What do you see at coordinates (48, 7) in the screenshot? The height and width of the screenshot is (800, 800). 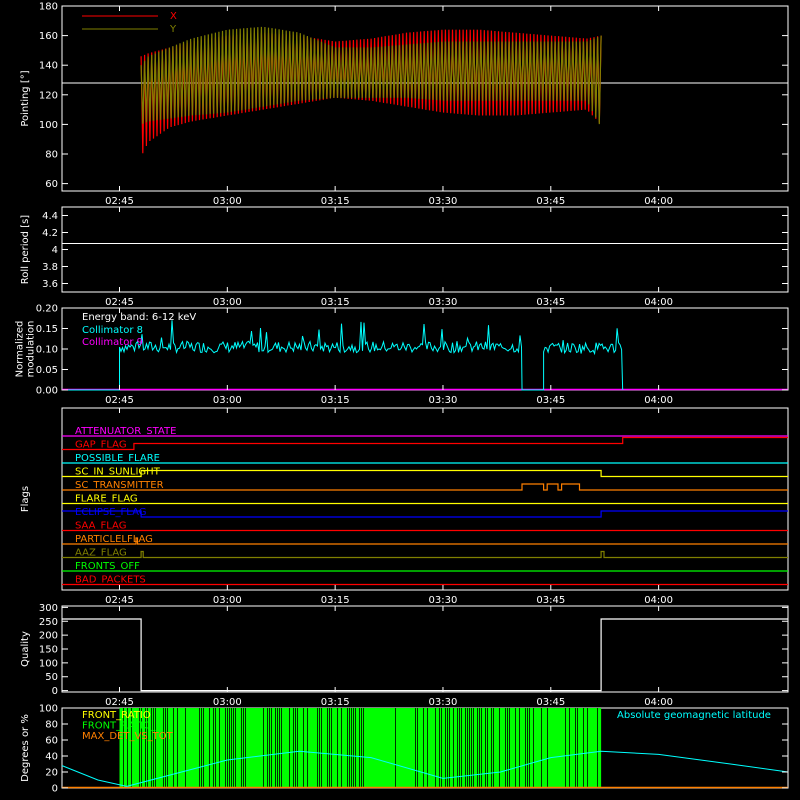 I see `pointing-ytick-label: 180` at bounding box center [48, 7].